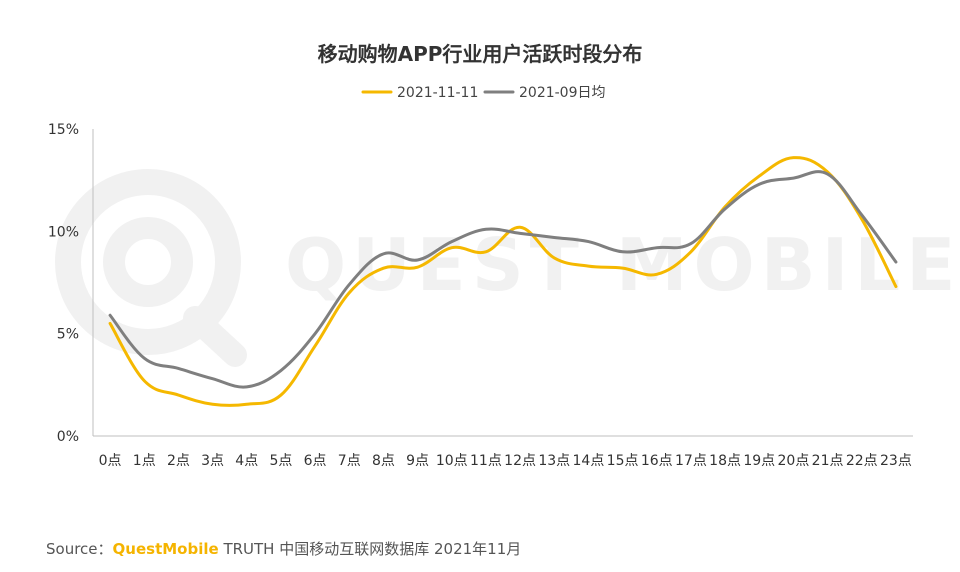 The image size is (960, 572). I want to click on x-tick-label: 9点, so click(417, 461).